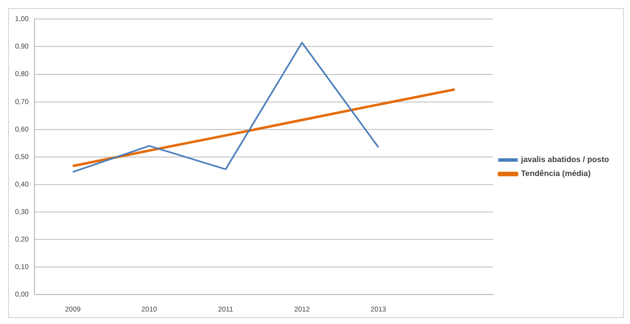 The height and width of the screenshot is (324, 630). Describe the element at coordinates (565, 159) in the screenshot. I see `legend-label: javalis abatidos / posto` at that location.